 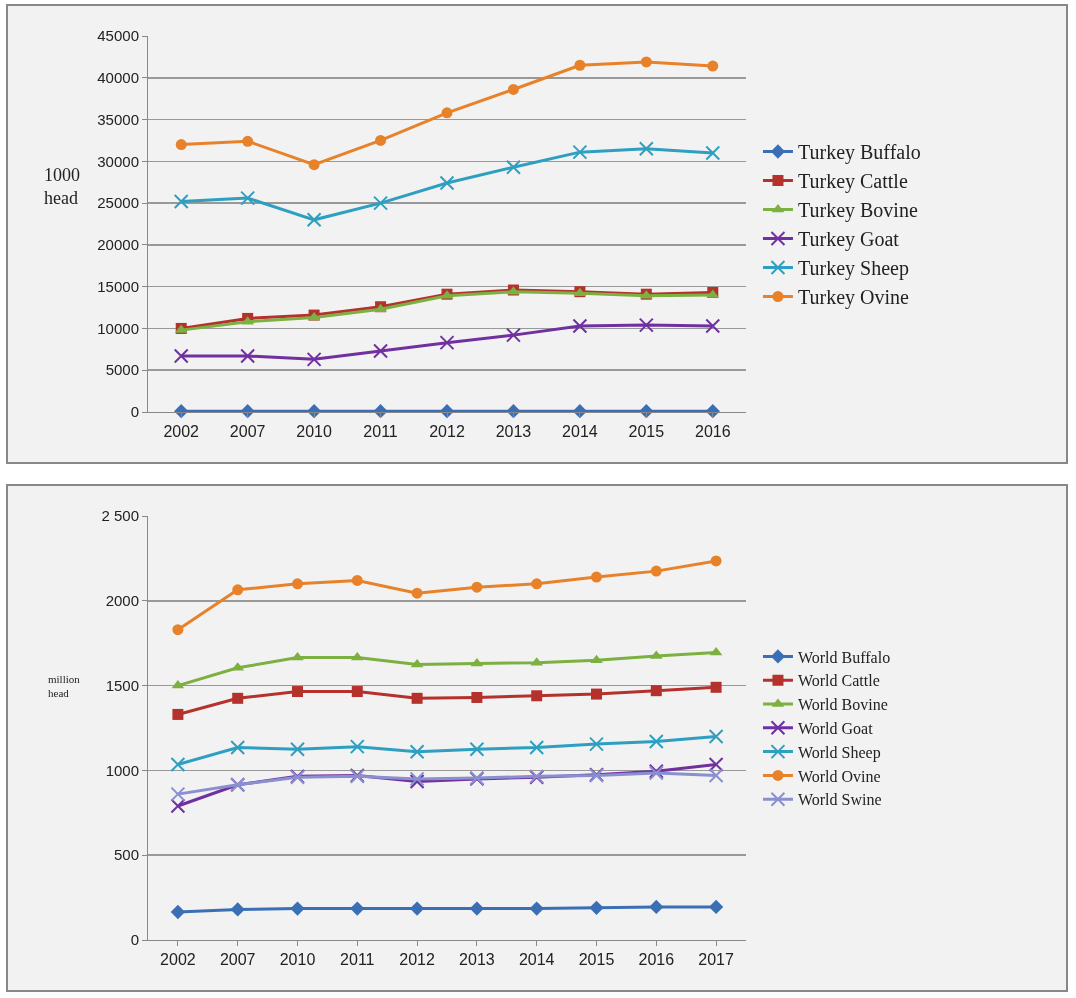 I want to click on legend-label: Turkey Cattle, so click(x=852, y=182).